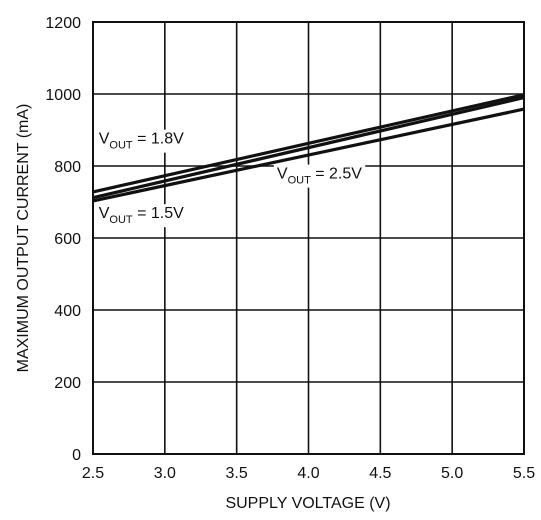 This screenshot has width=541, height=520. I want to click on x-tick-label: 2.5, so click(93, 473).